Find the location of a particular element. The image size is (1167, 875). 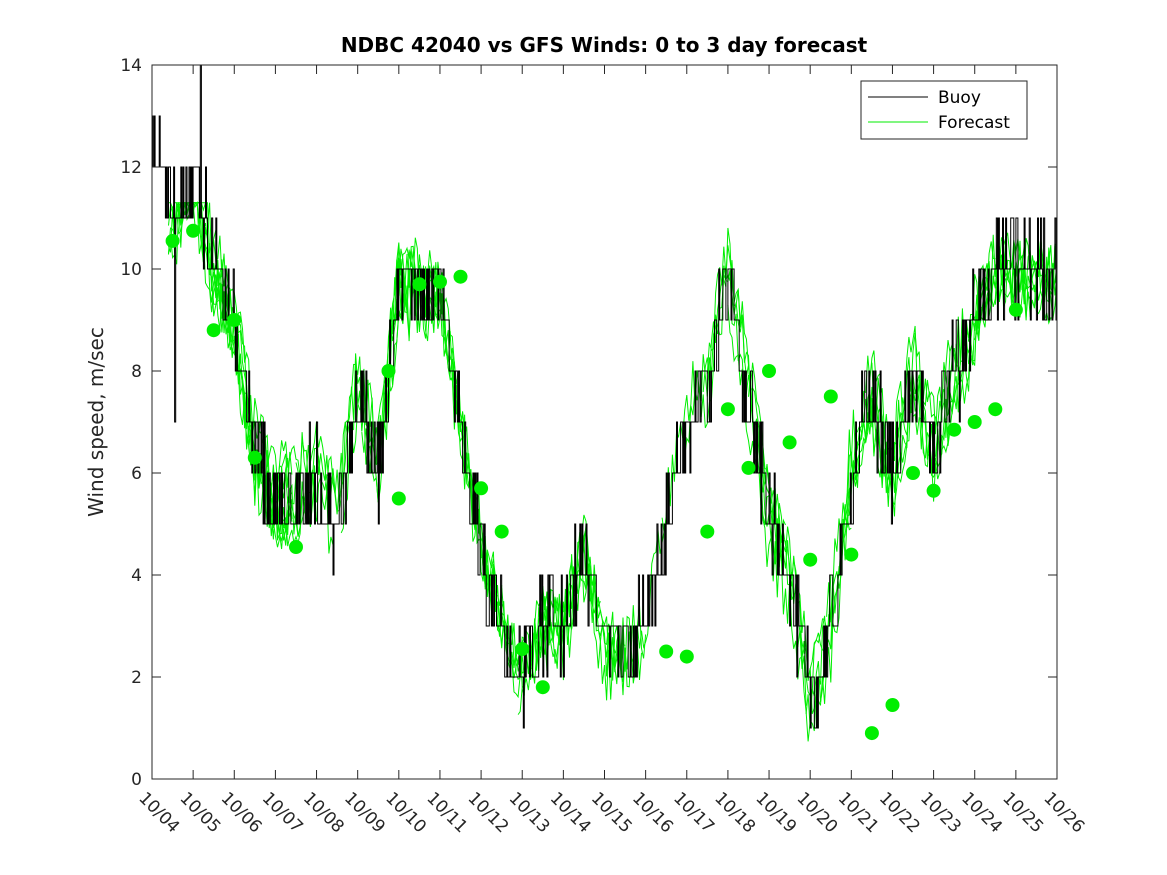

legend-buoy-label: Buoy is located at coordinates (959, 98).